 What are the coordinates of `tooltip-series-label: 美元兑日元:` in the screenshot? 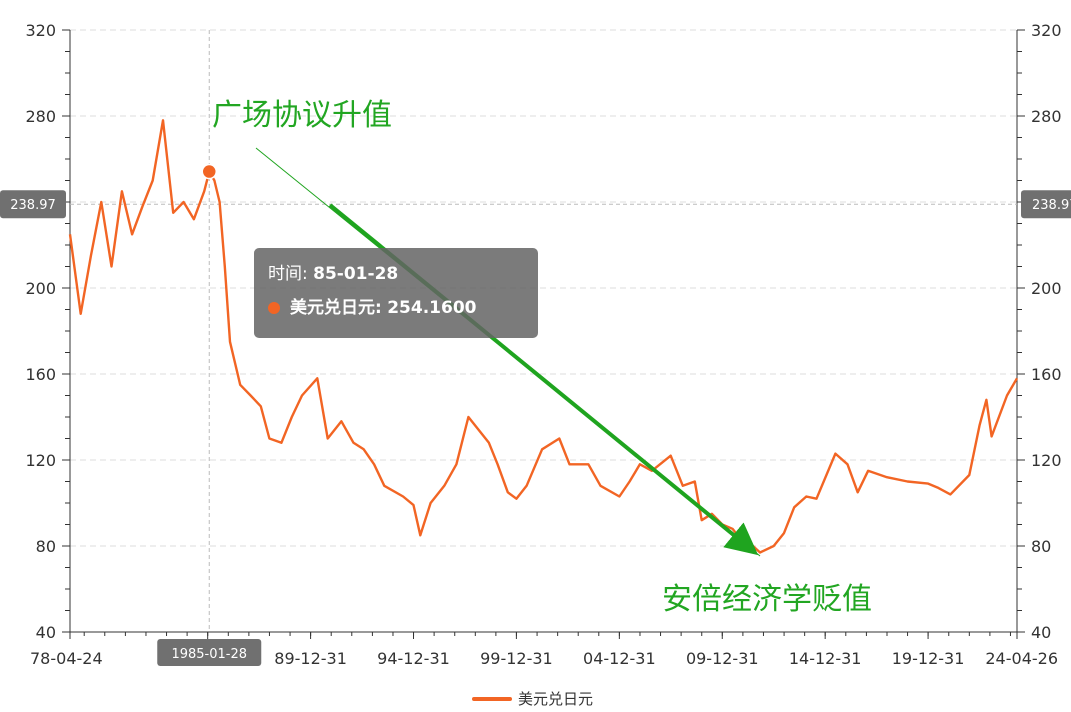 It's located at (336, 308).